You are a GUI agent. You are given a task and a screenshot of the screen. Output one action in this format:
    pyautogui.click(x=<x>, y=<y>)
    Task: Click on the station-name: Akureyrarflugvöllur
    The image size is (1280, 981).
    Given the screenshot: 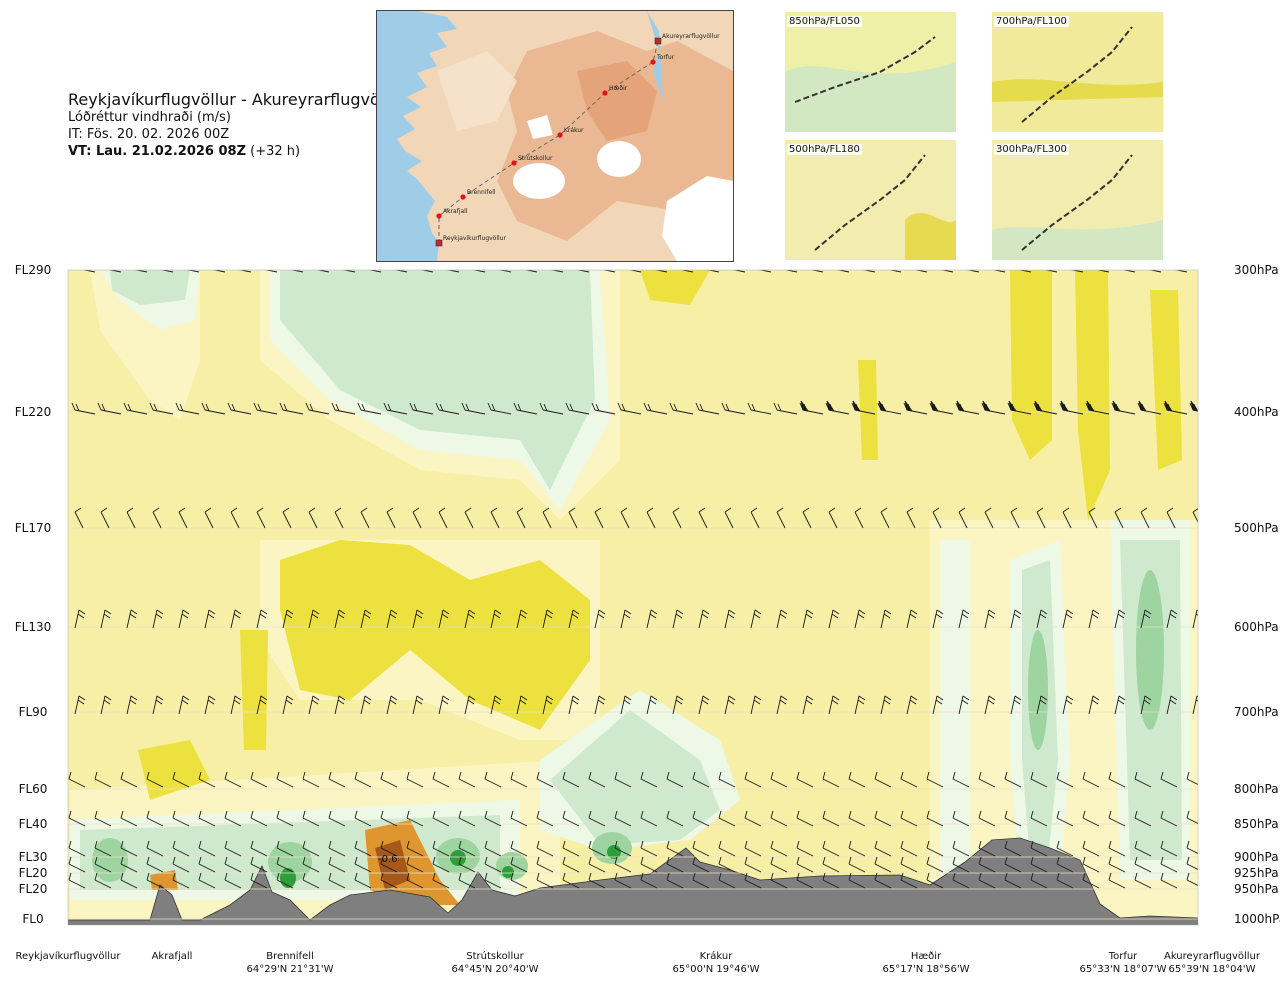 What is the action you would take?
    pyautogui.click(x=1212, y=956)
    